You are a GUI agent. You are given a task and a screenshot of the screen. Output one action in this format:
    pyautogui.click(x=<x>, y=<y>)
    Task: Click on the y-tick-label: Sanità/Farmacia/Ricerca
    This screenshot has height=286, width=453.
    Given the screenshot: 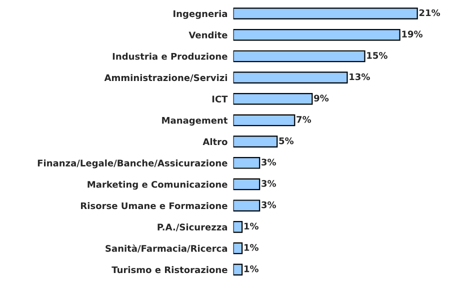 What is the action you would take?
    pyautogui.click(x=167, y=248)
    